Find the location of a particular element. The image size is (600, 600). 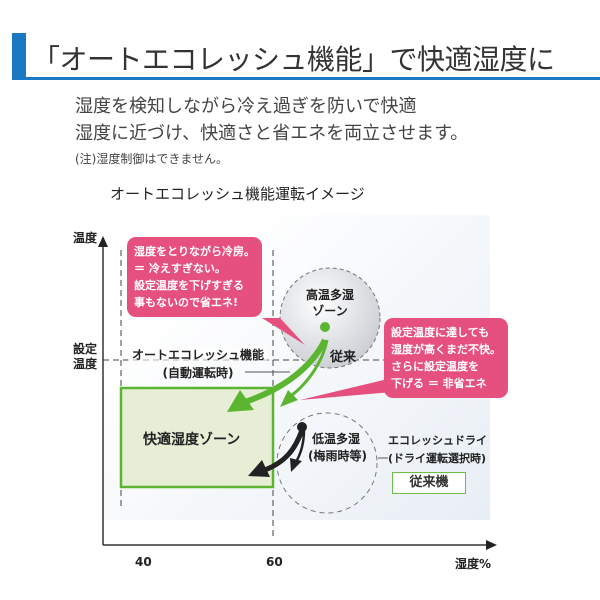

x-tick-40: 40 is located at coordinates (143, 562).